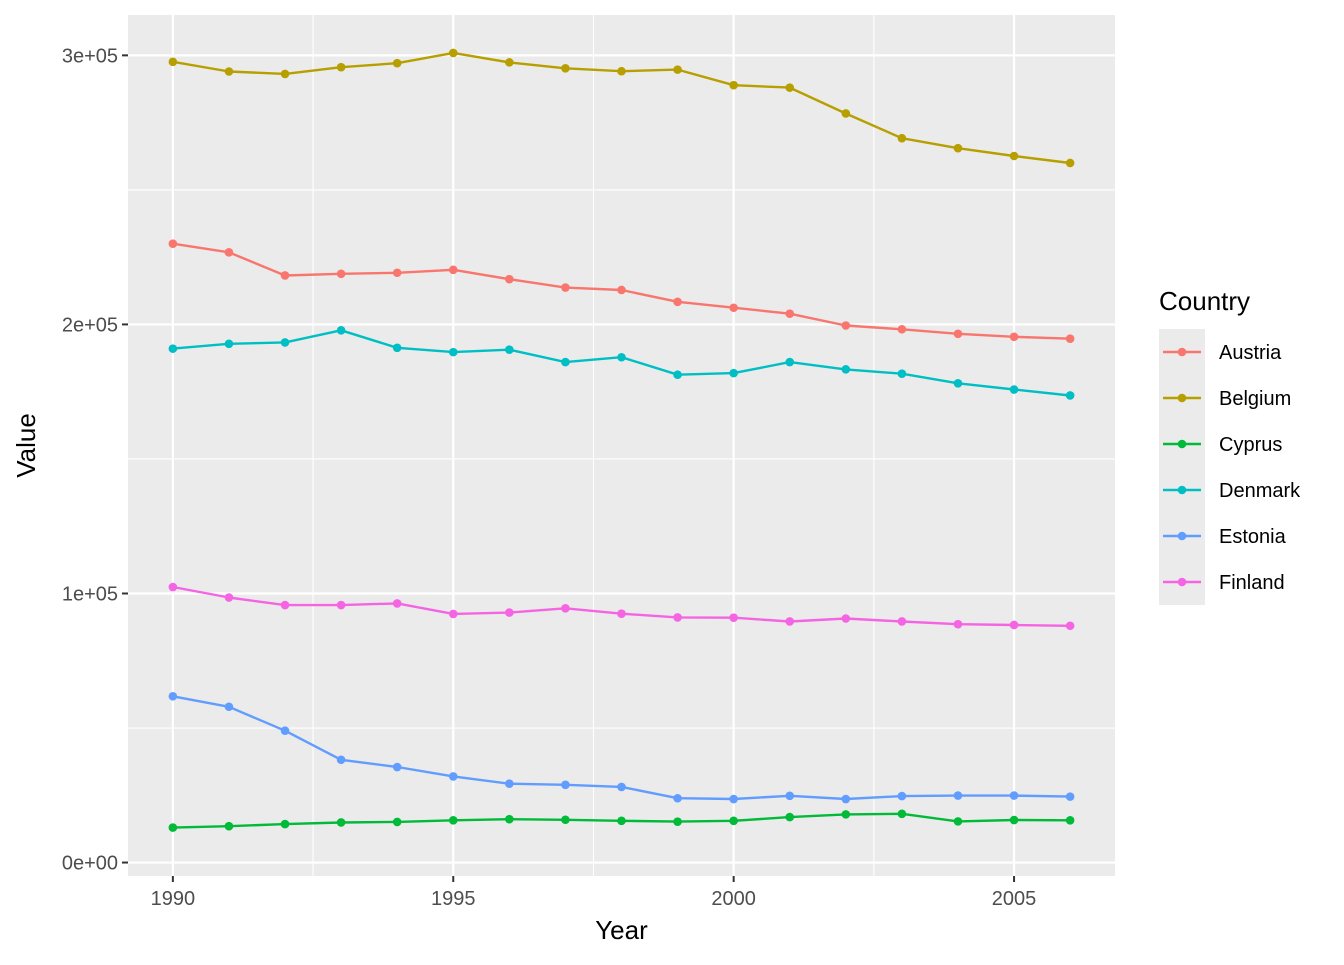 The image size is (1344, 965). What do you see at coordinates (90, 594) in the screenshot?
I see `y-tick-label: 1e+05` at bounding box center [90, 594].